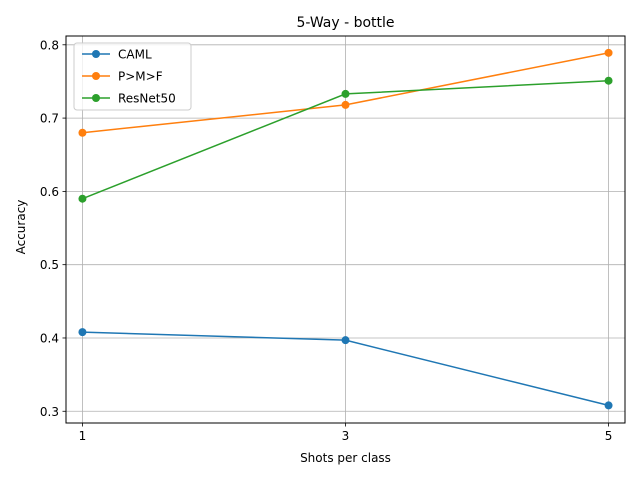  What do you see at coordinates (345, 458) in the screenshot?
I see `x-axis-label: Shots per class` at bounding box center [345, 458].